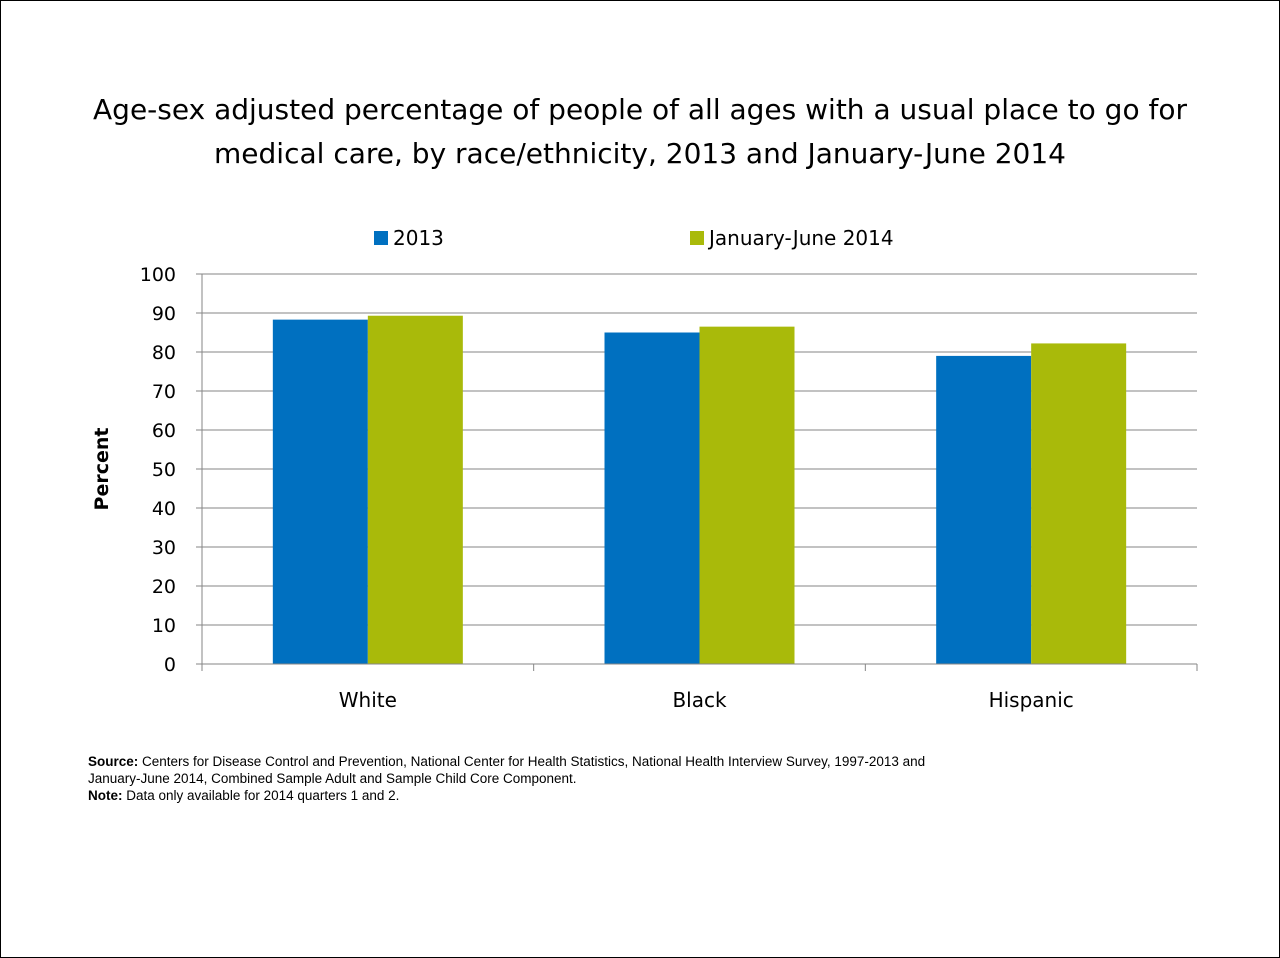  Describe the element at coordinates (368, 700) in the screenshot. I see `x-tick-label: White` at that location.